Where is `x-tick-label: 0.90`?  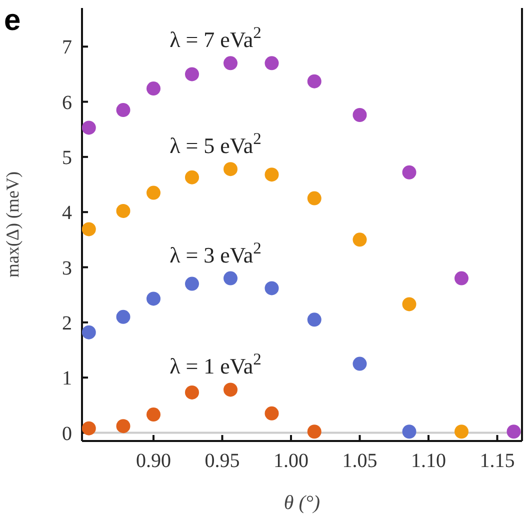
x-tick-label: 0.90 is located at coordinates (153, 461).